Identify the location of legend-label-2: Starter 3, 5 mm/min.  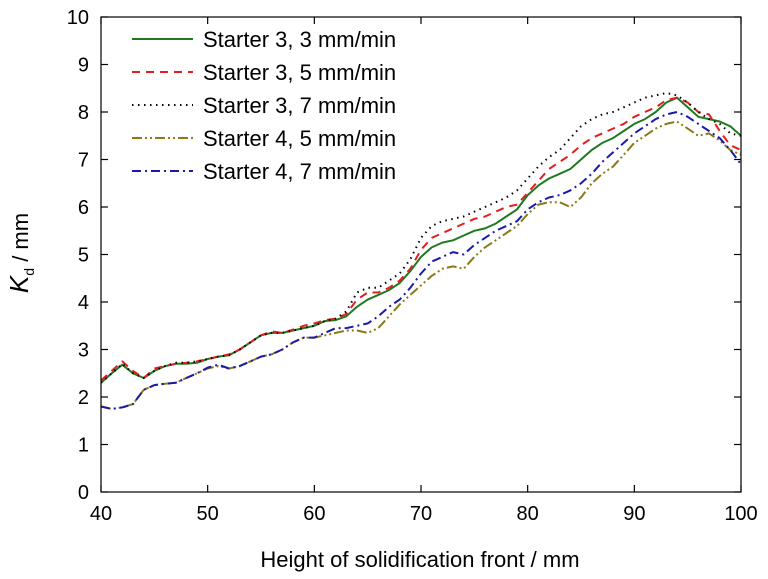
(299, 72).